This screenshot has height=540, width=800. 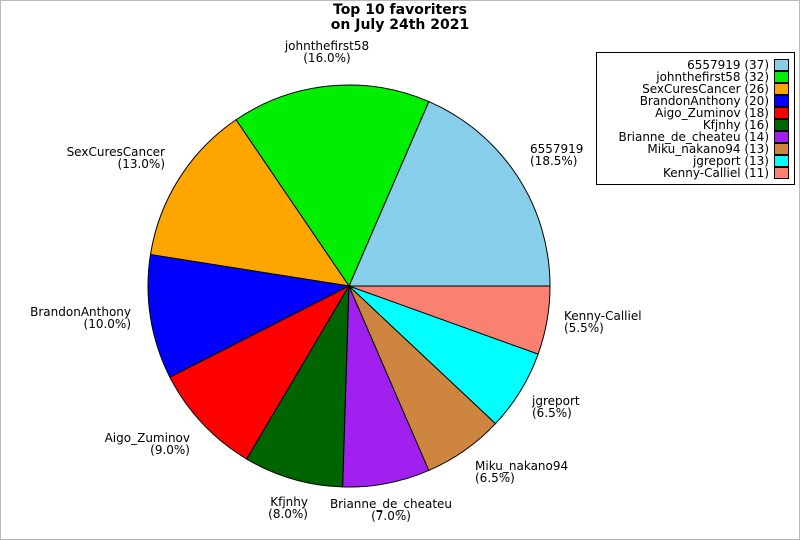 I want to click on pie-slice-Kfjnhy, so click(x=297, y=386).